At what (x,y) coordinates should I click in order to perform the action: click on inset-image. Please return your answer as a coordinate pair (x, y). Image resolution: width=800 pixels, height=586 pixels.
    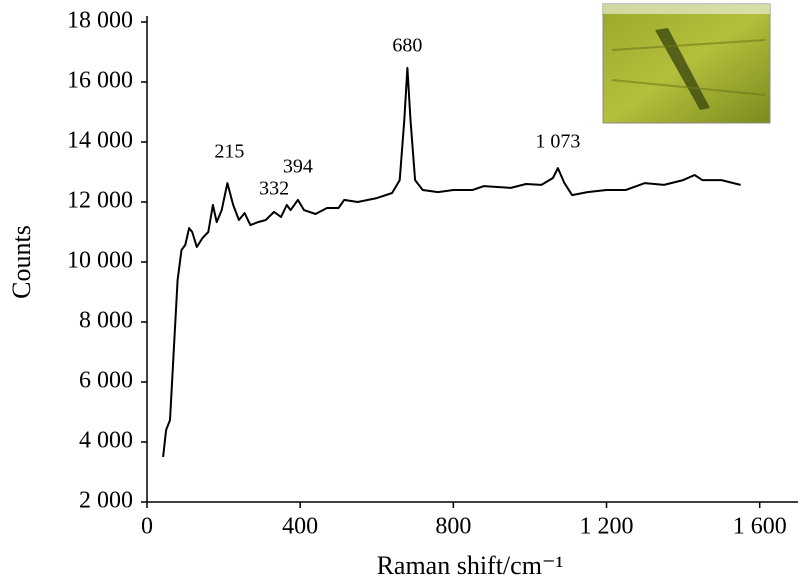
    Looking at the image, I should click on (686, 63).